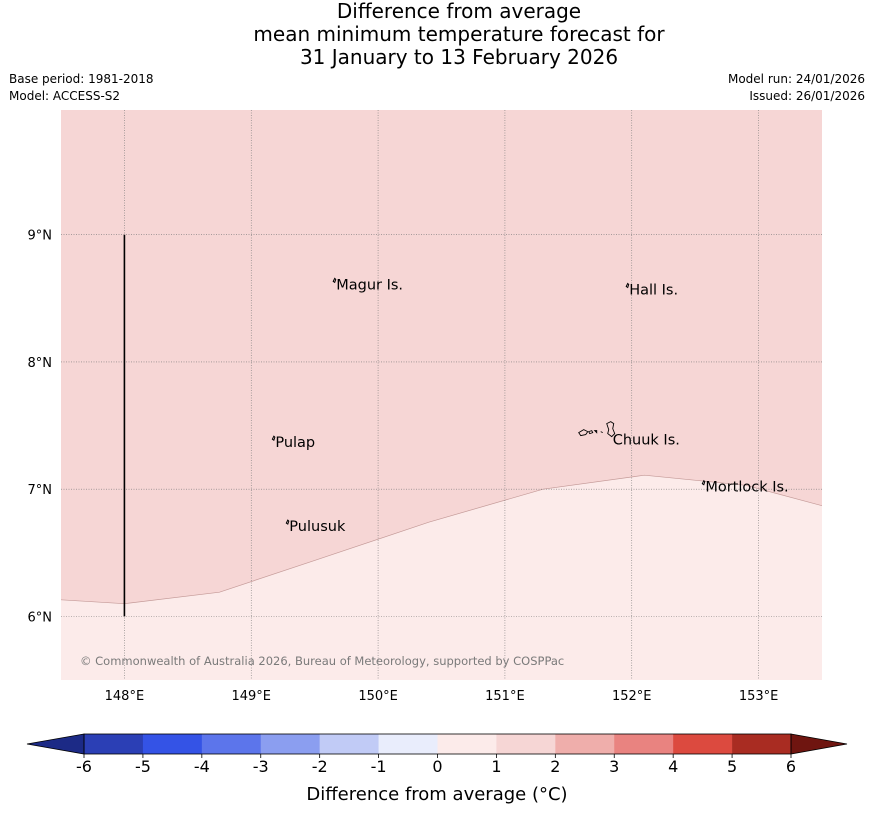 This screenshot has height=816, width=873. What do you see at coordinates (791, 766) in the screenshot?
I see `colorbar-tick-label: 6` at bounding box center [791, 766].